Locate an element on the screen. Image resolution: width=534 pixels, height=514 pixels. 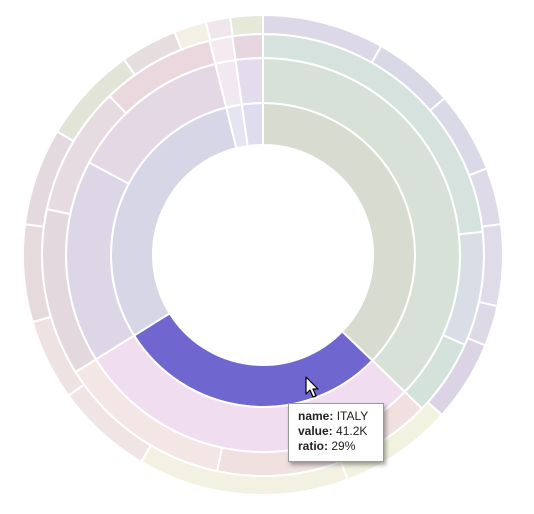
tooltip: name: ITALY value: 41.2K ratio: 29% is located at coordinates (336, 432).